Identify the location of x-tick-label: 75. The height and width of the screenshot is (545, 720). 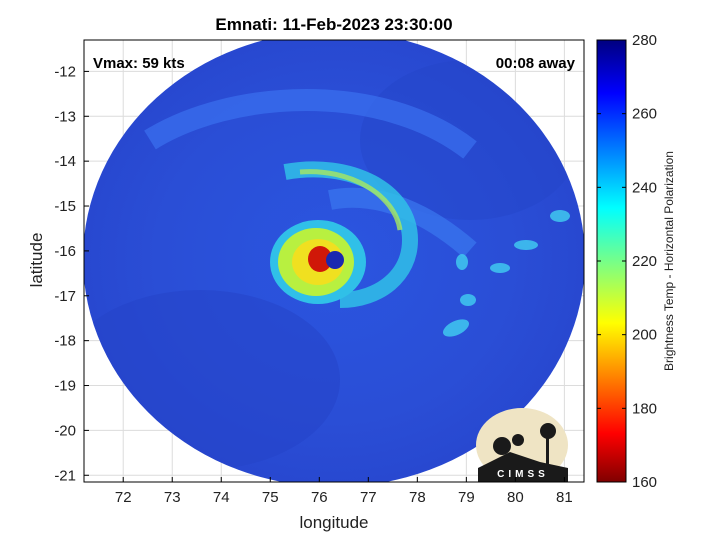
(270, 497).